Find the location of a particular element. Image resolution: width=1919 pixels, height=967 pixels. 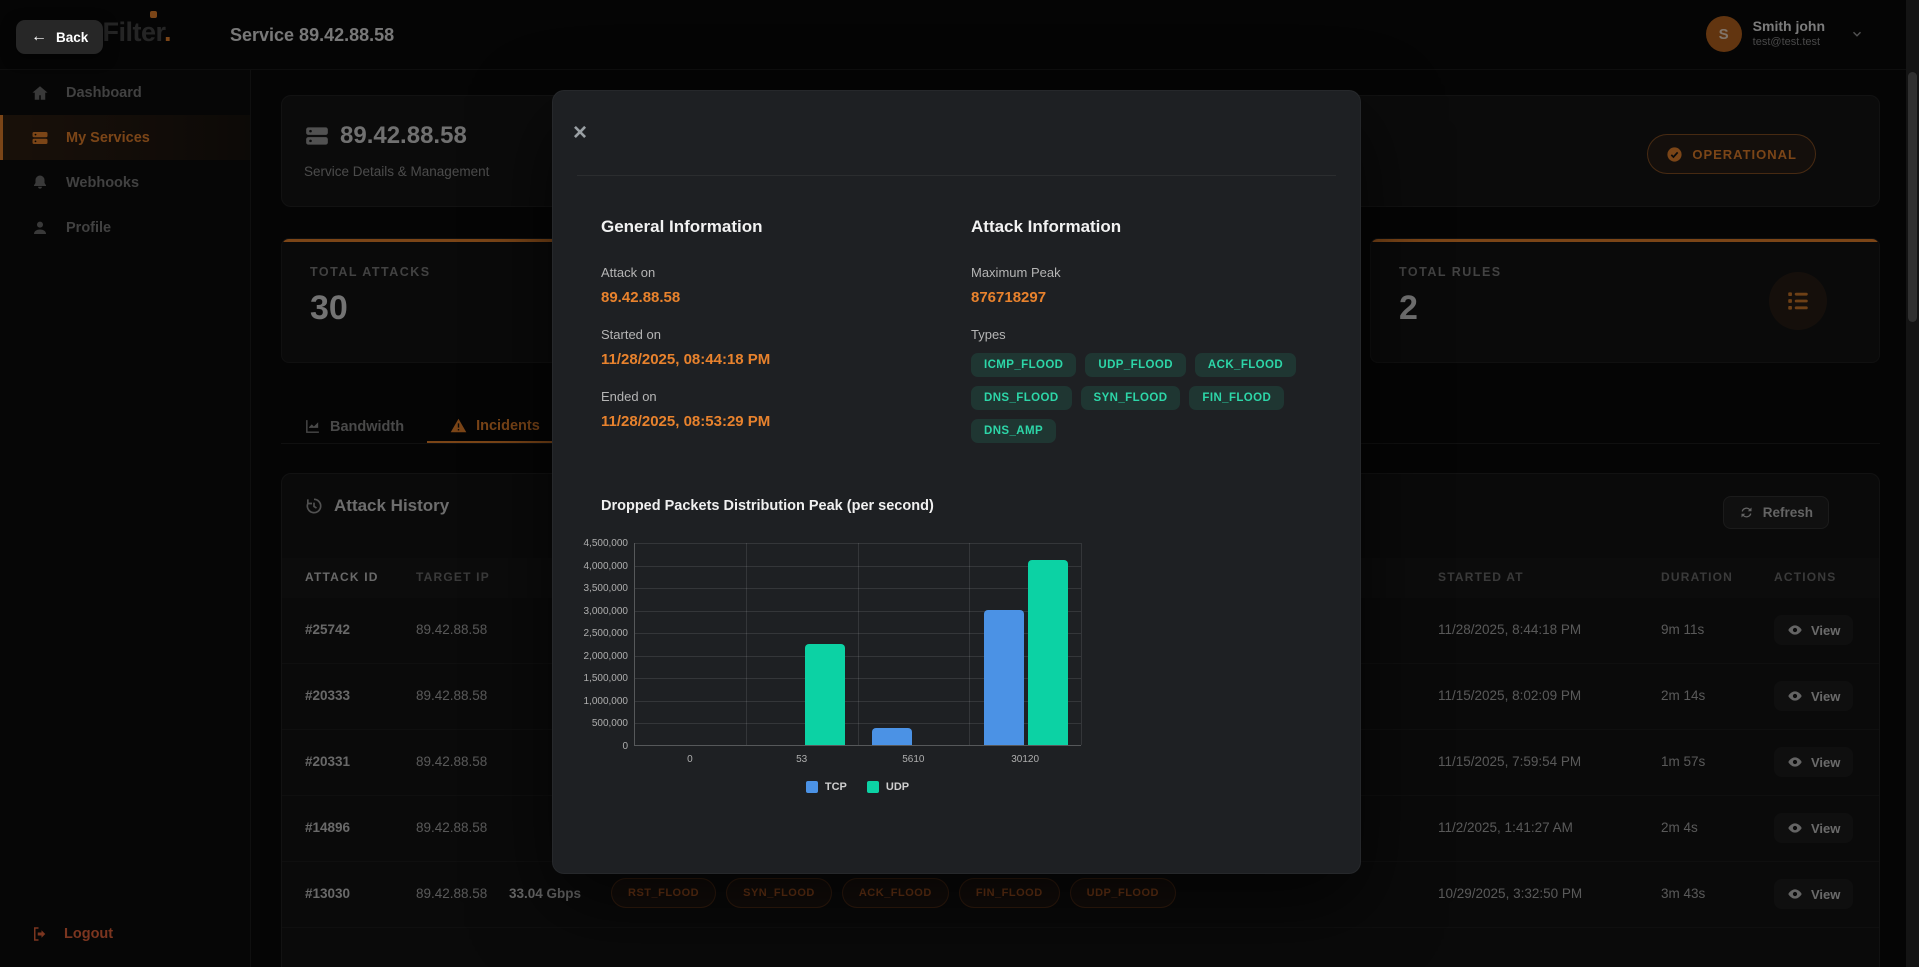

attack-information-title: Attack Information is located at coordinates (1046, 226).